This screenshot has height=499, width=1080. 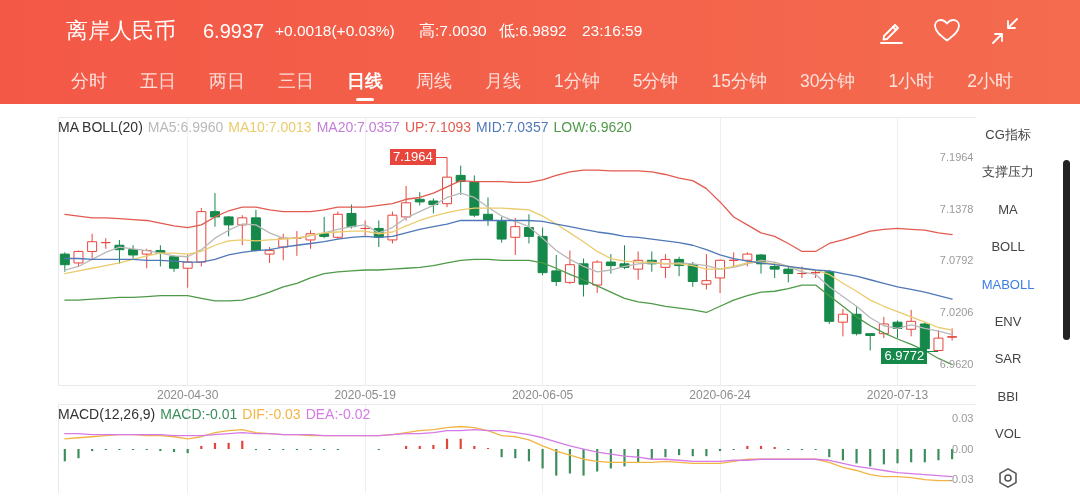 What do you see at coordinates (963, 448) in the screenshot?
I see `y-tick-label: 0.00` at bounding box center [963, 448].